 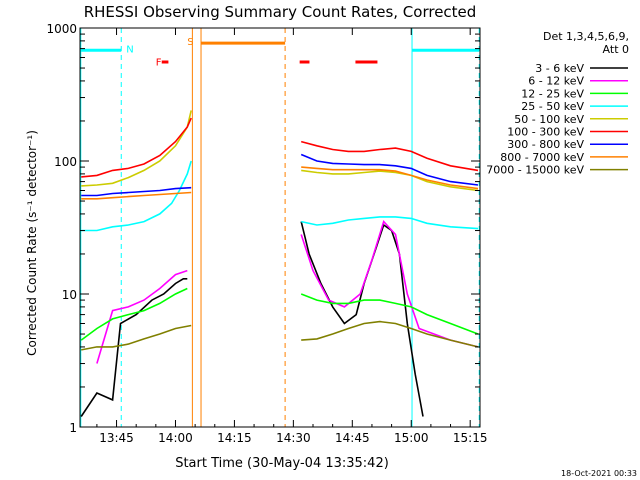 What do you see at coordinates (69, 295) in the screenshot?
I see `y-tick-label-1: 10` at bounding box center [69, 295].